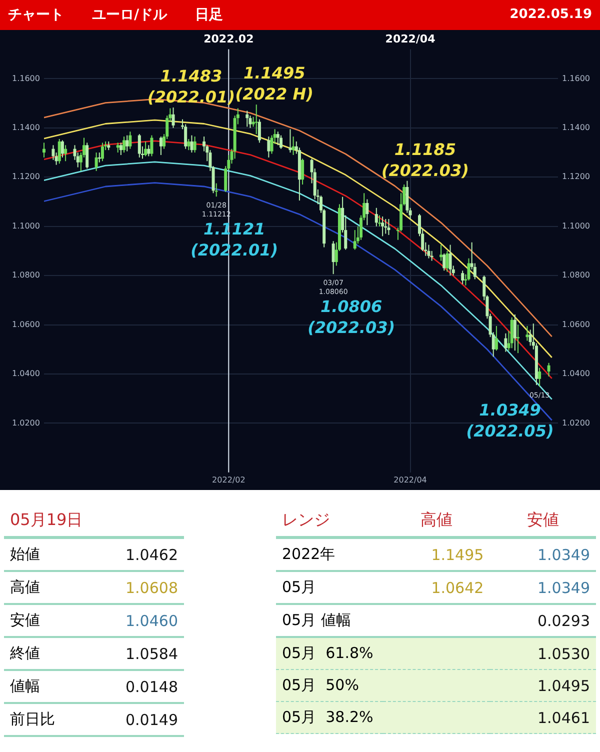 The width and height of the screenshot is (600, 752). I want to click on text: 0.0149, so click(152, 719).